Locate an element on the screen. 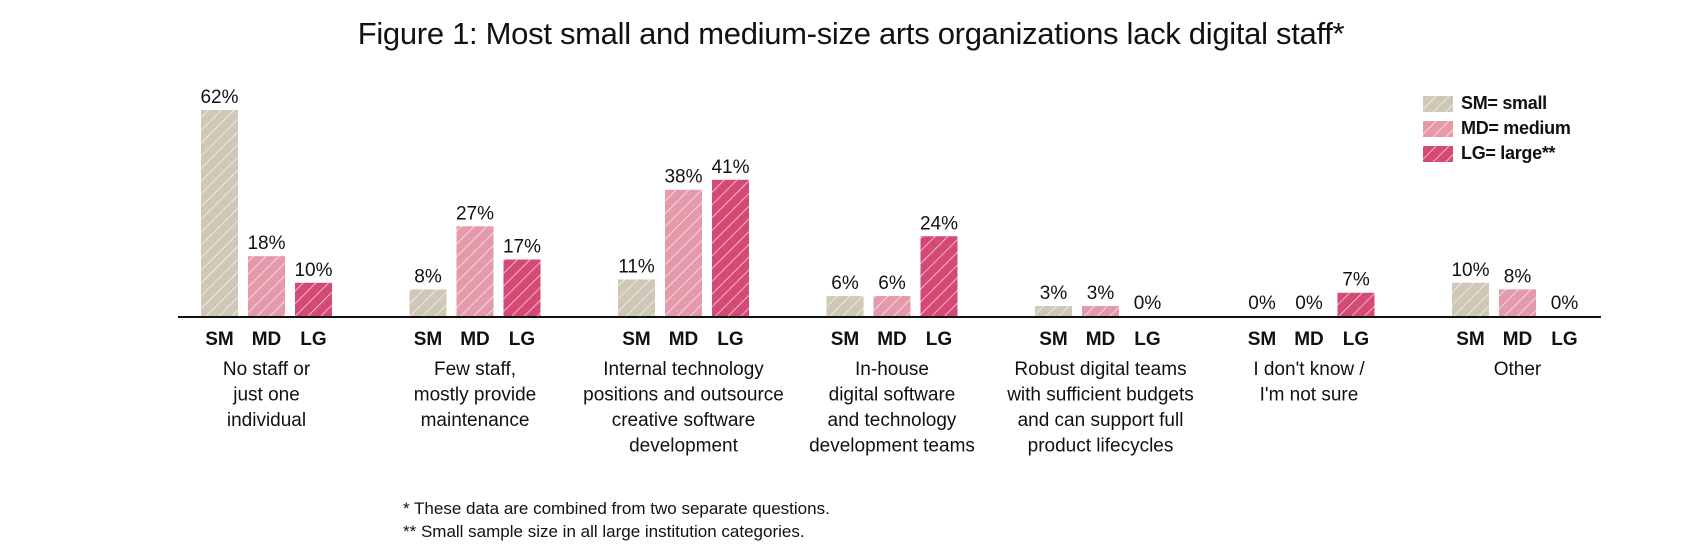 The width and height of the screenshot is (1702, 547). series-code-label-g3-large: LG is located at coordinates (730, 339).